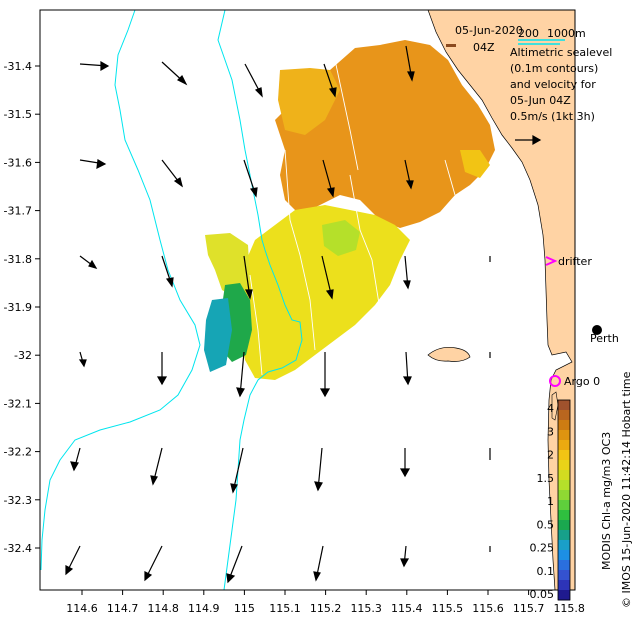 This screenshot has height=630, width=640. What do you see at coordinates (23, 355) in the screenshot?
I see `y-tick-label: -32` at bounding box center [23, 355].